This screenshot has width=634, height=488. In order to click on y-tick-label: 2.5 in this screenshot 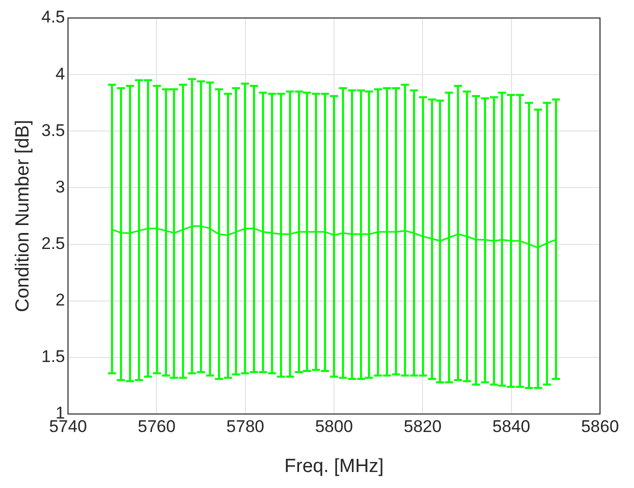, I will do `click(53, 243)`.